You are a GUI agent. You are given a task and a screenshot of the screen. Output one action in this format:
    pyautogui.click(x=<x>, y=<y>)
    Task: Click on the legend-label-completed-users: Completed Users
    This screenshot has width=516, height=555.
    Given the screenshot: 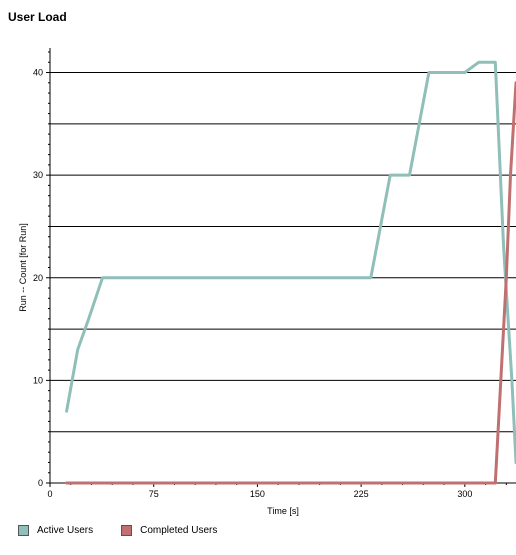 What is the action you would take?
    pyautogui.click(x=179, y=530)
    